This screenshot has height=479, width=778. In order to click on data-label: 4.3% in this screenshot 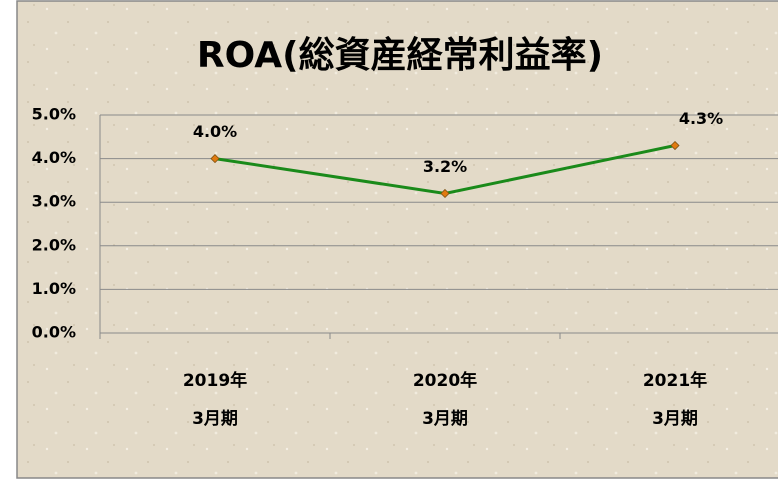, I will do `click(701, 118)`.